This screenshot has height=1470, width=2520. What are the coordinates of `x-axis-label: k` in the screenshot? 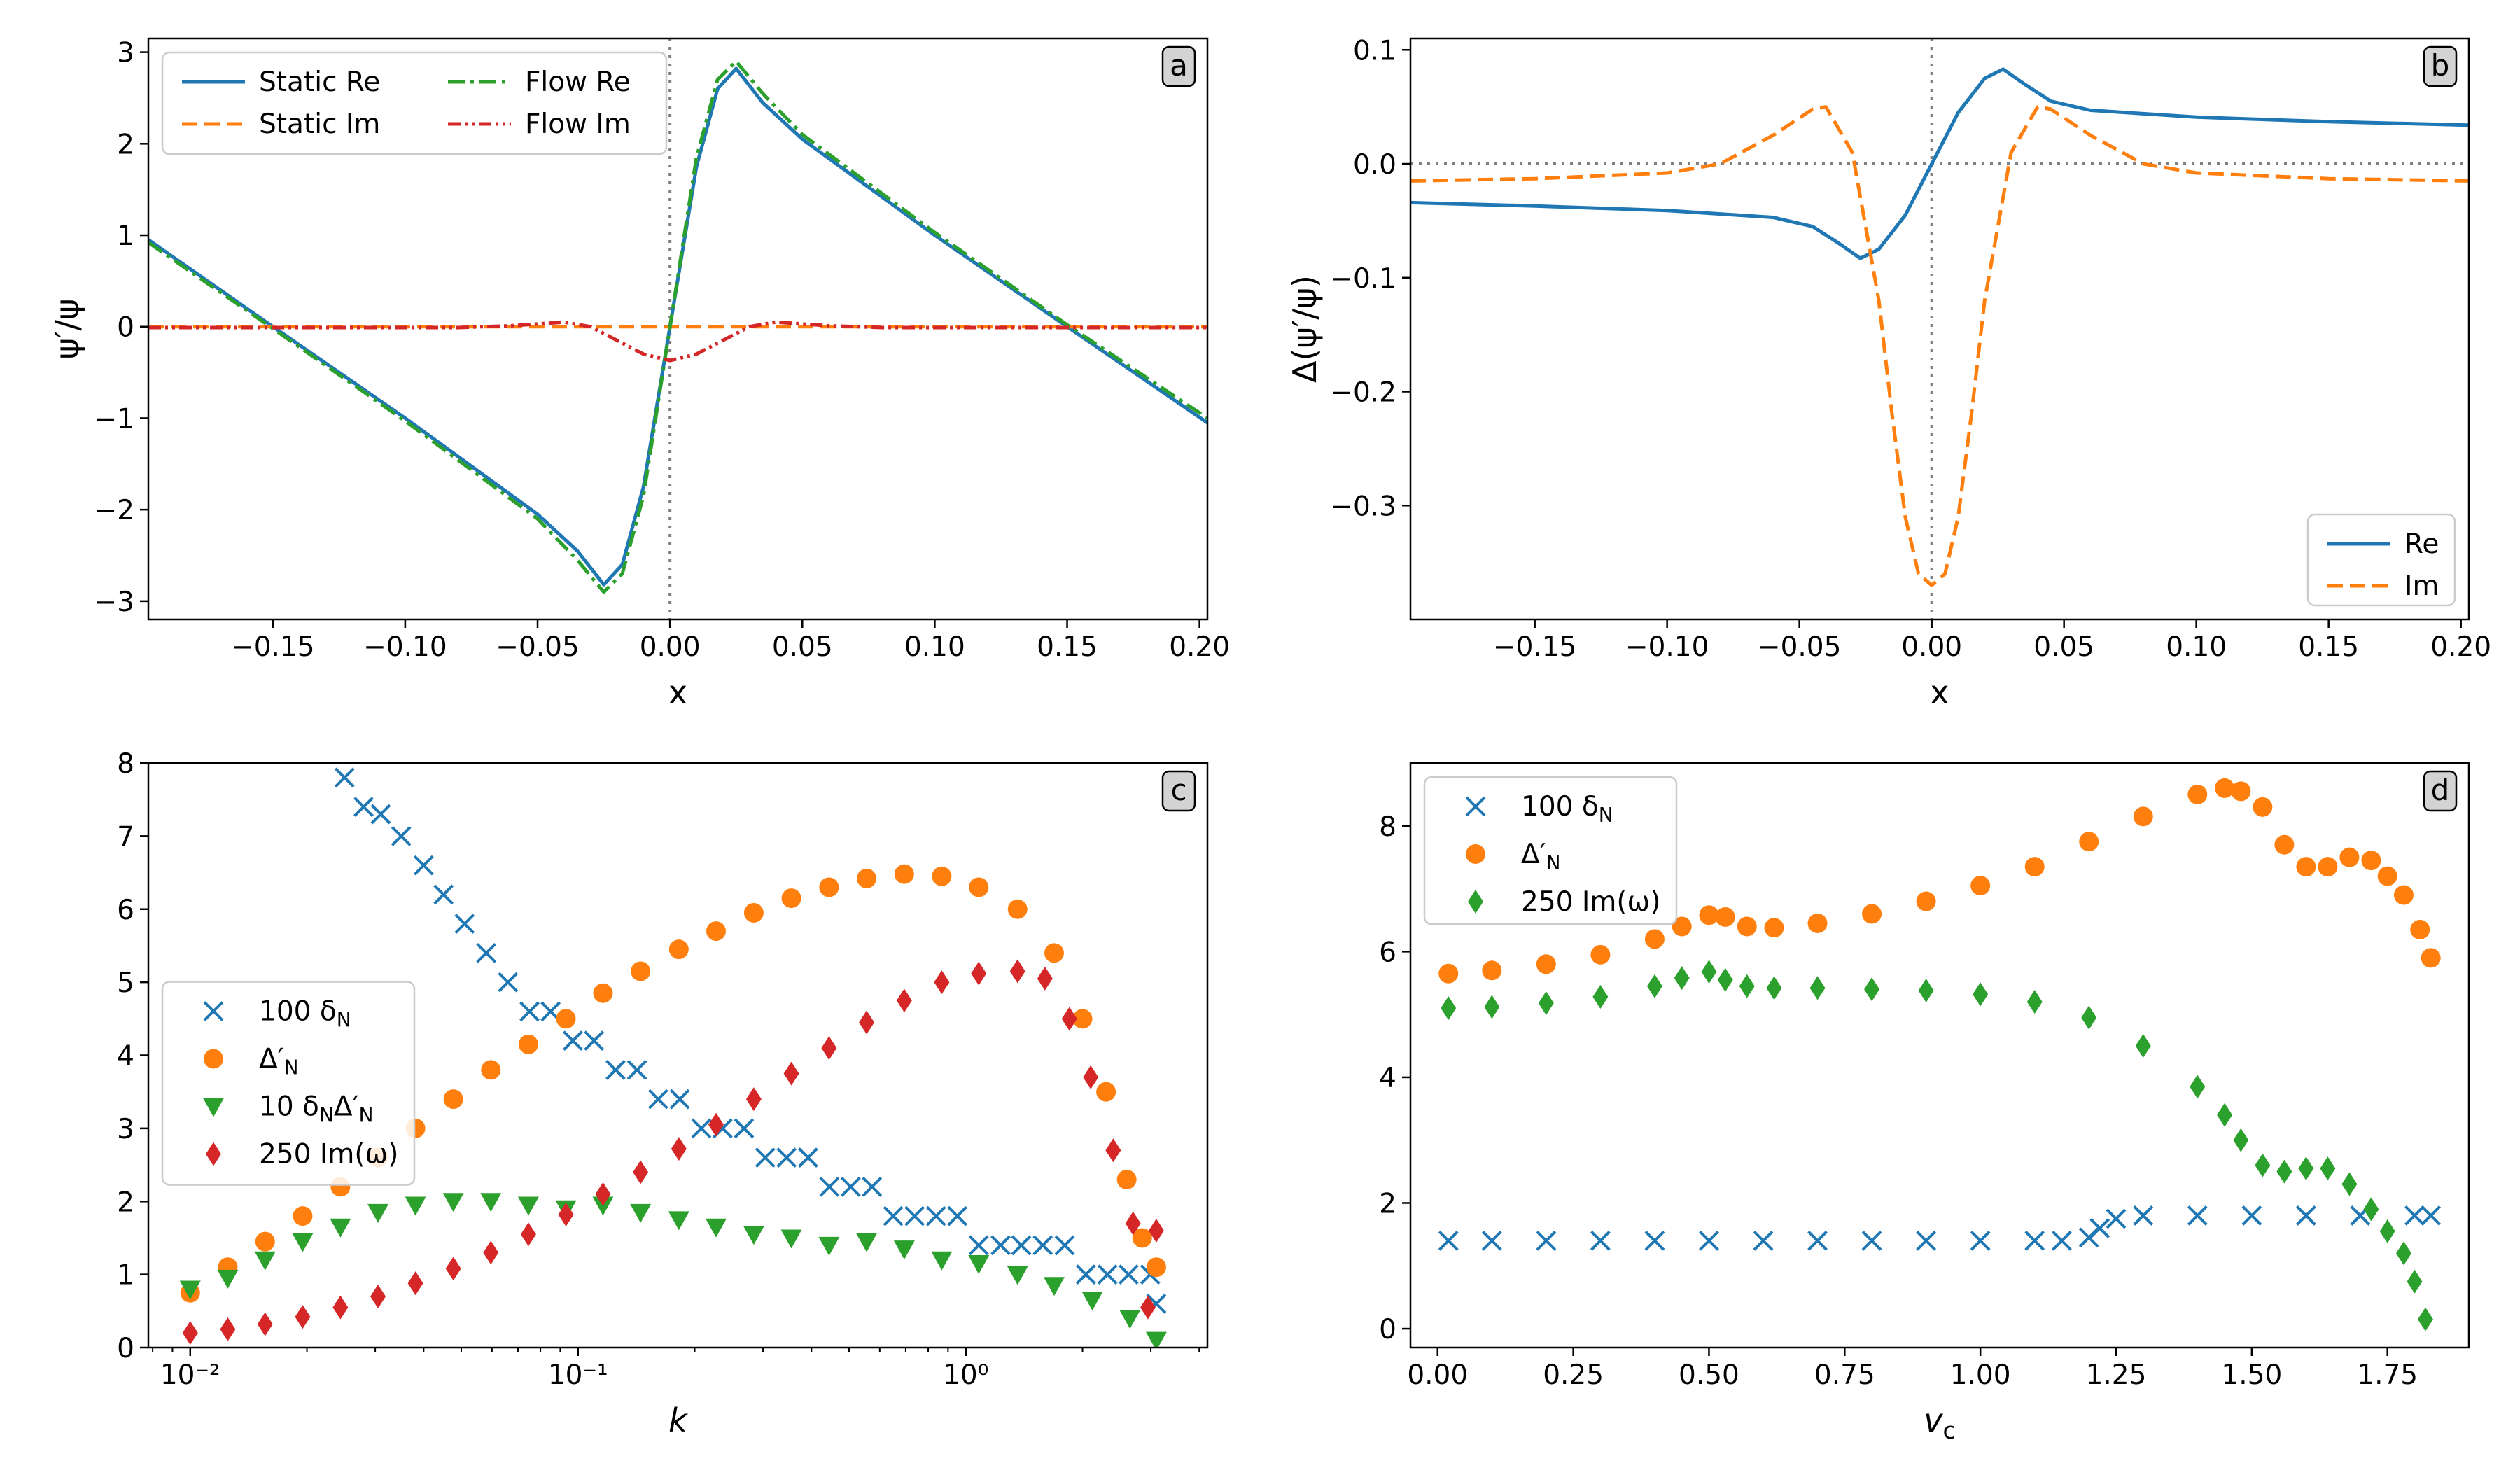 It's located at (678, 1420).